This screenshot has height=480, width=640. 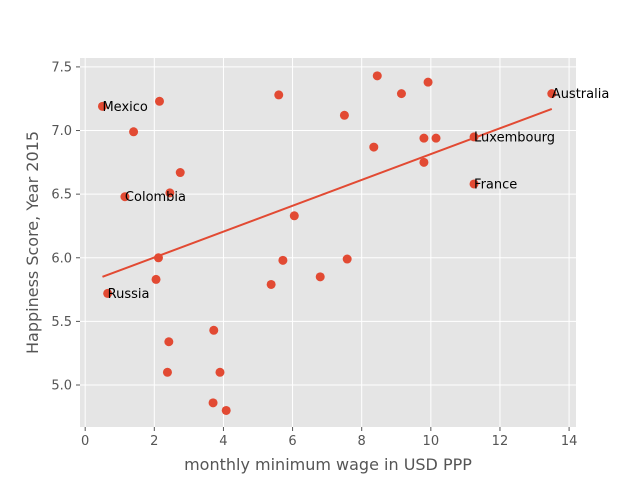 What do you see at coordinates (495, 184) in the screenshot?
I see `point-annotation: France` at bounding box center [495, 184].